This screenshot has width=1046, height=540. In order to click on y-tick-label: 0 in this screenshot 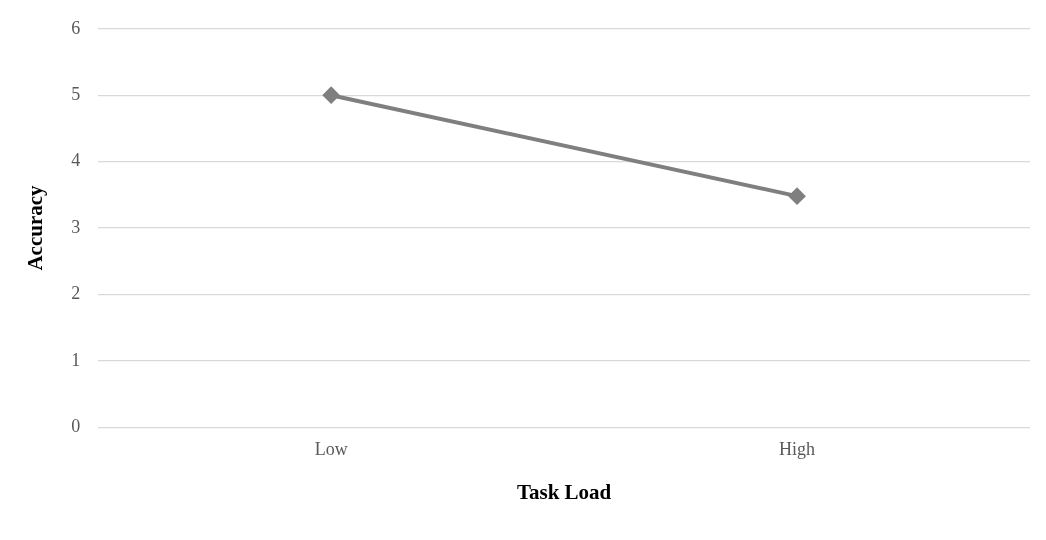, I will do `click(76, 425)`.